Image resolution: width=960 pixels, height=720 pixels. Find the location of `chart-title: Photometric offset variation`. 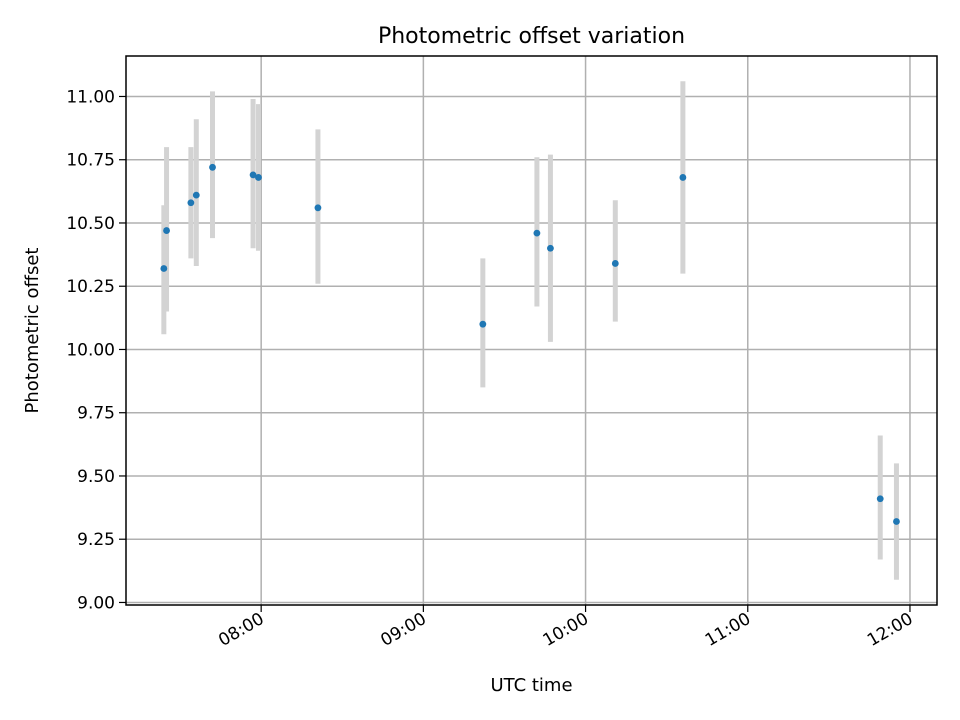

chart-title: Photometric offset variation is located at coordinates (531, 36).